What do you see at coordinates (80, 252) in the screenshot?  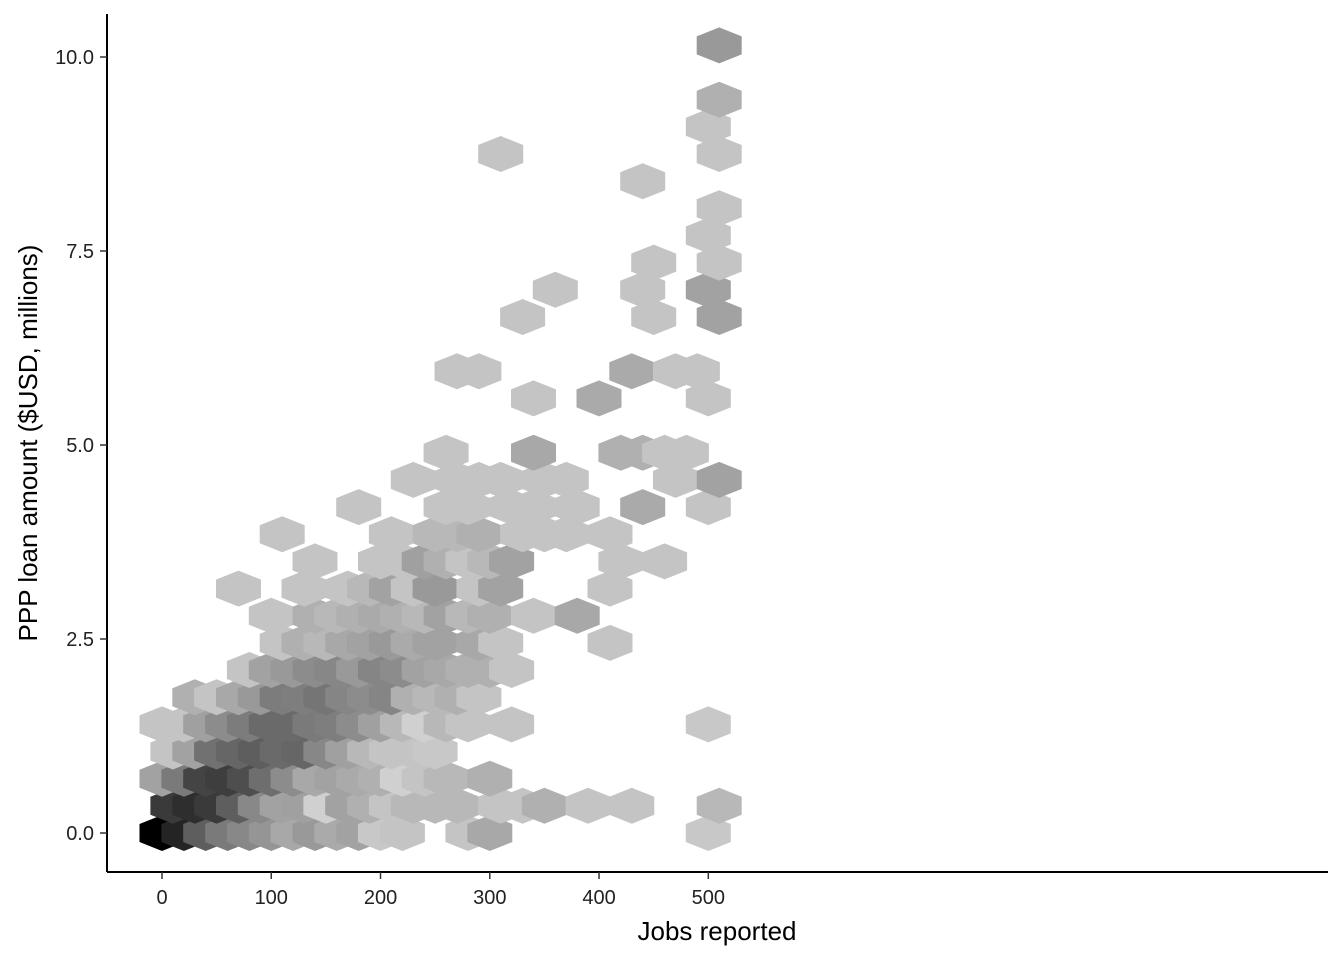 I see `y-tick-label: 7.5` at bounding box center [80, 252].